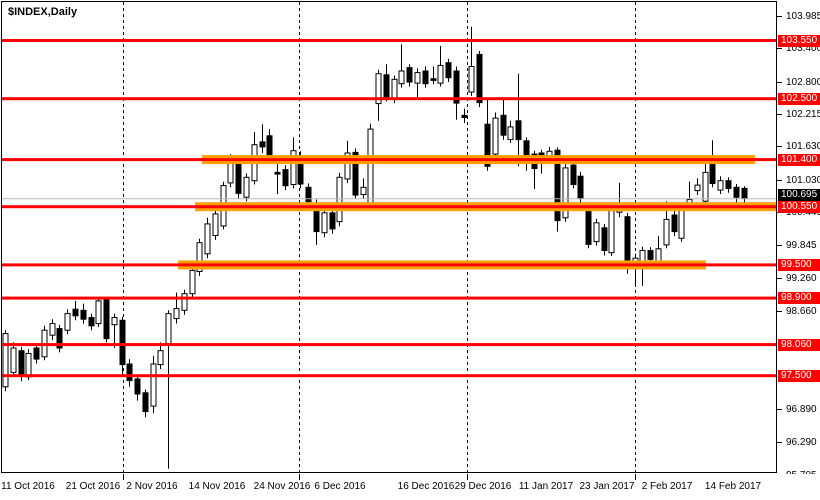 The width and height of the screenshot is (820, 500). What do you see at coordinates (799, 264) in the screenshot?
I see `level-price-badge: 99.500` at bounding box center [799, 264].